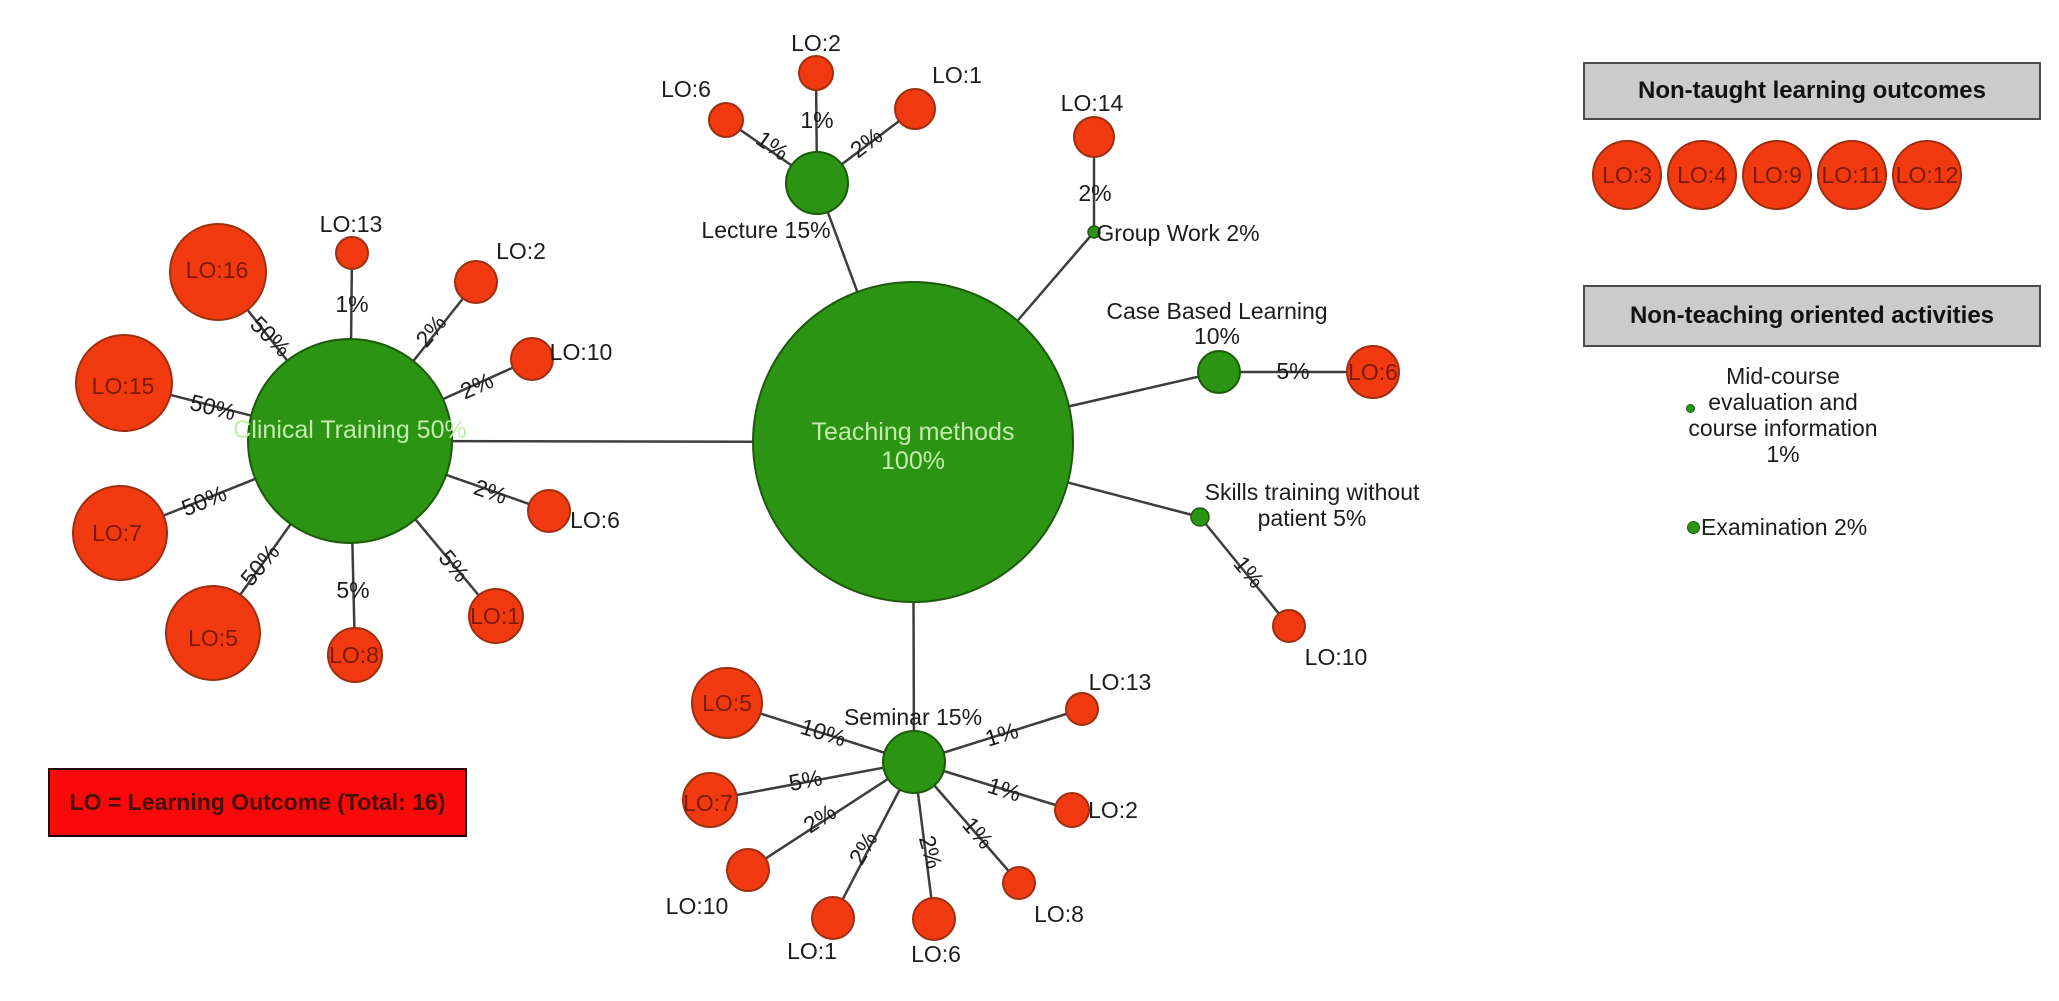 The image size is (2059, 1001). I want to click on node-c-lo6, so click(549, 511).